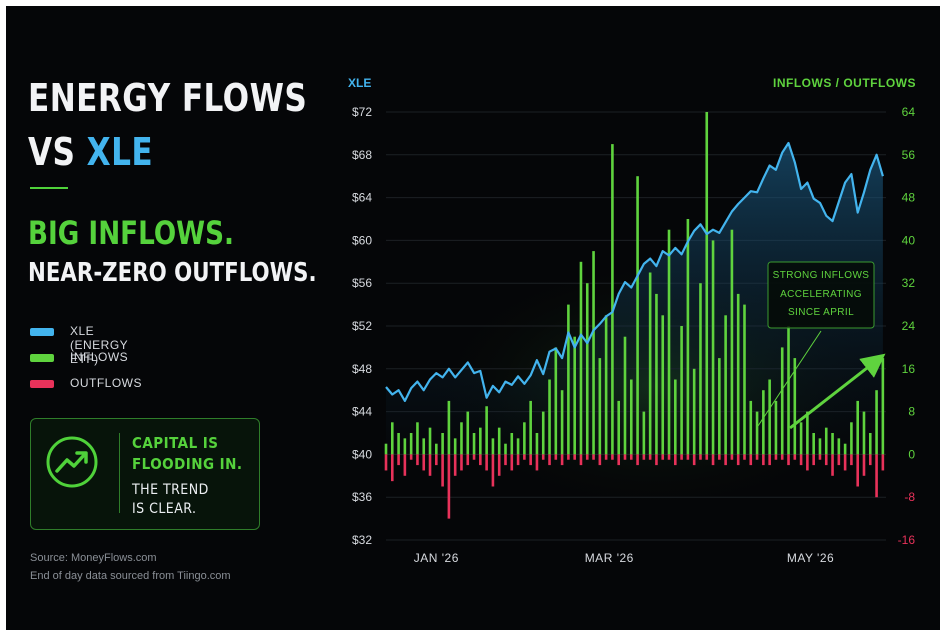 The width and height of the screenshot is (946, 636). What do you see at coordinates (909, 283) in the screenshot?
I see `right-axis-tick: 32` at bounding box center [909, 283].